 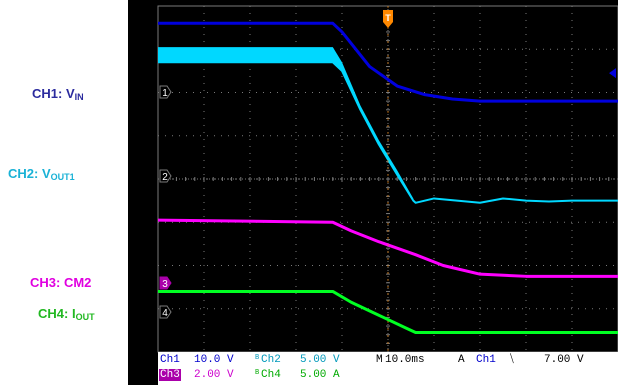 I want to click on ch3-label: CH3: CM2, so click(x=60, y=283).